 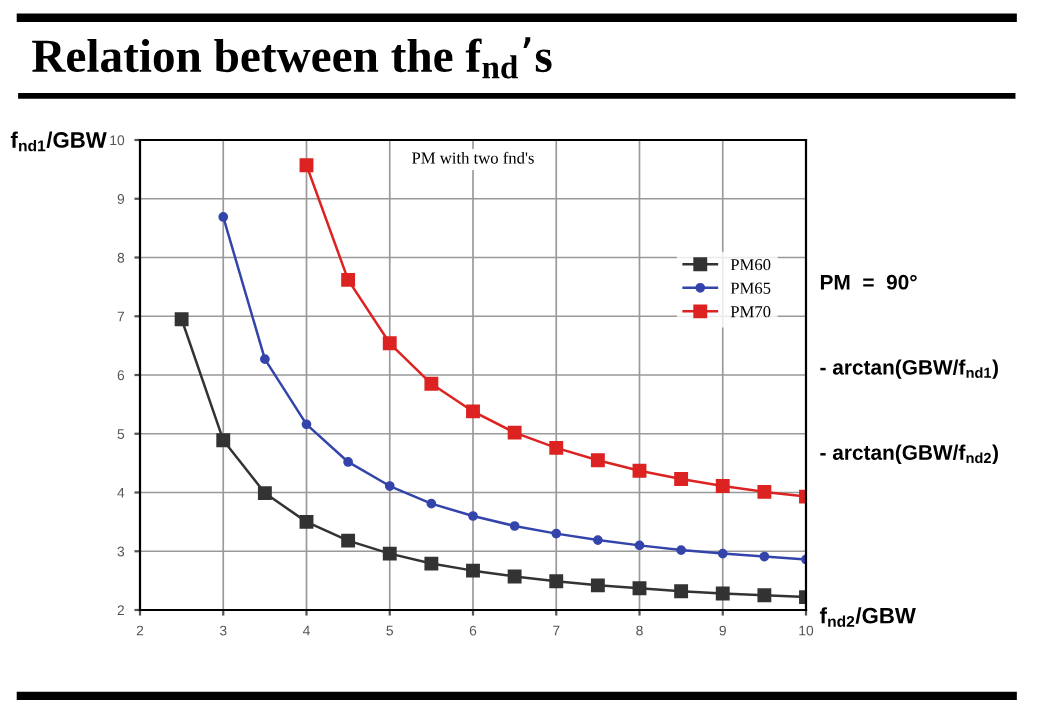 What do you see at coordinates (750, 288) in the screenshot?
I see `legend-label: PM65` at bounding box center [750, 288].